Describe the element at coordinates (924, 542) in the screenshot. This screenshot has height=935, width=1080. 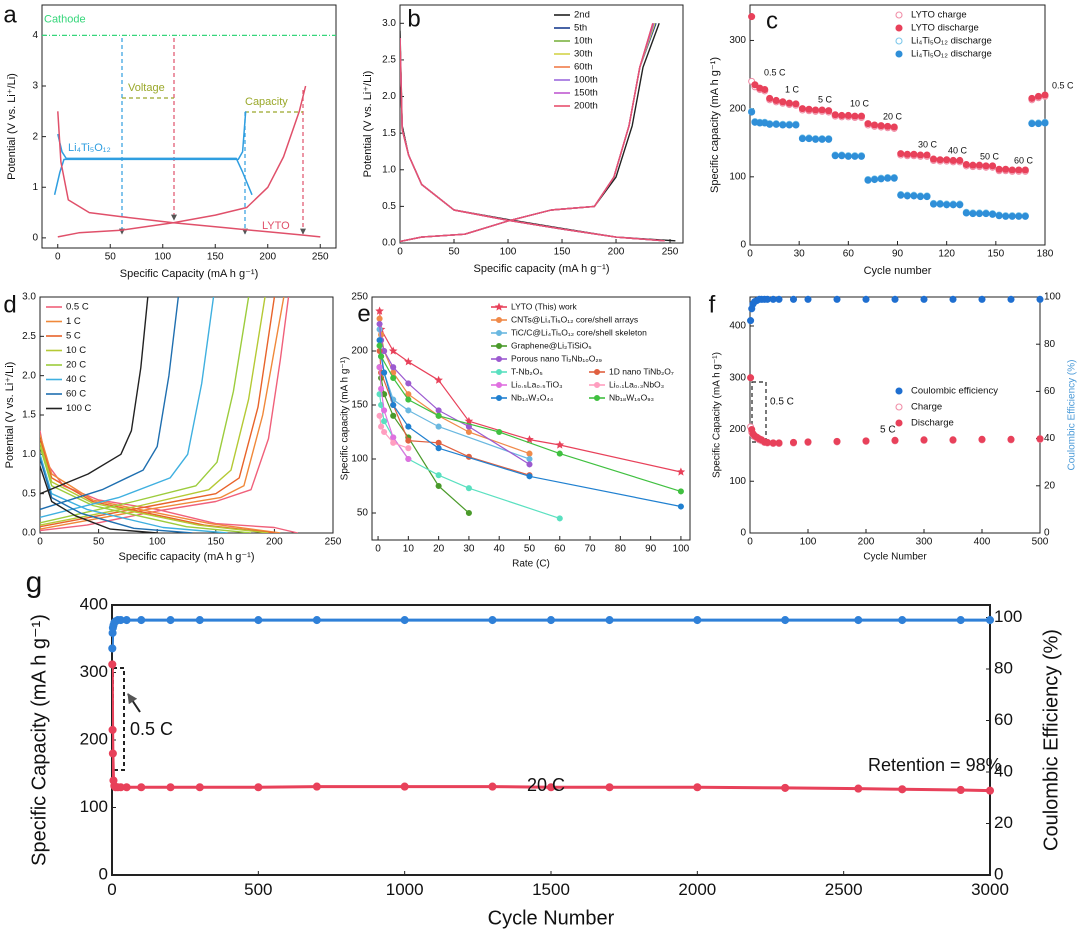
I see `x-tick-label: 300` at that location.